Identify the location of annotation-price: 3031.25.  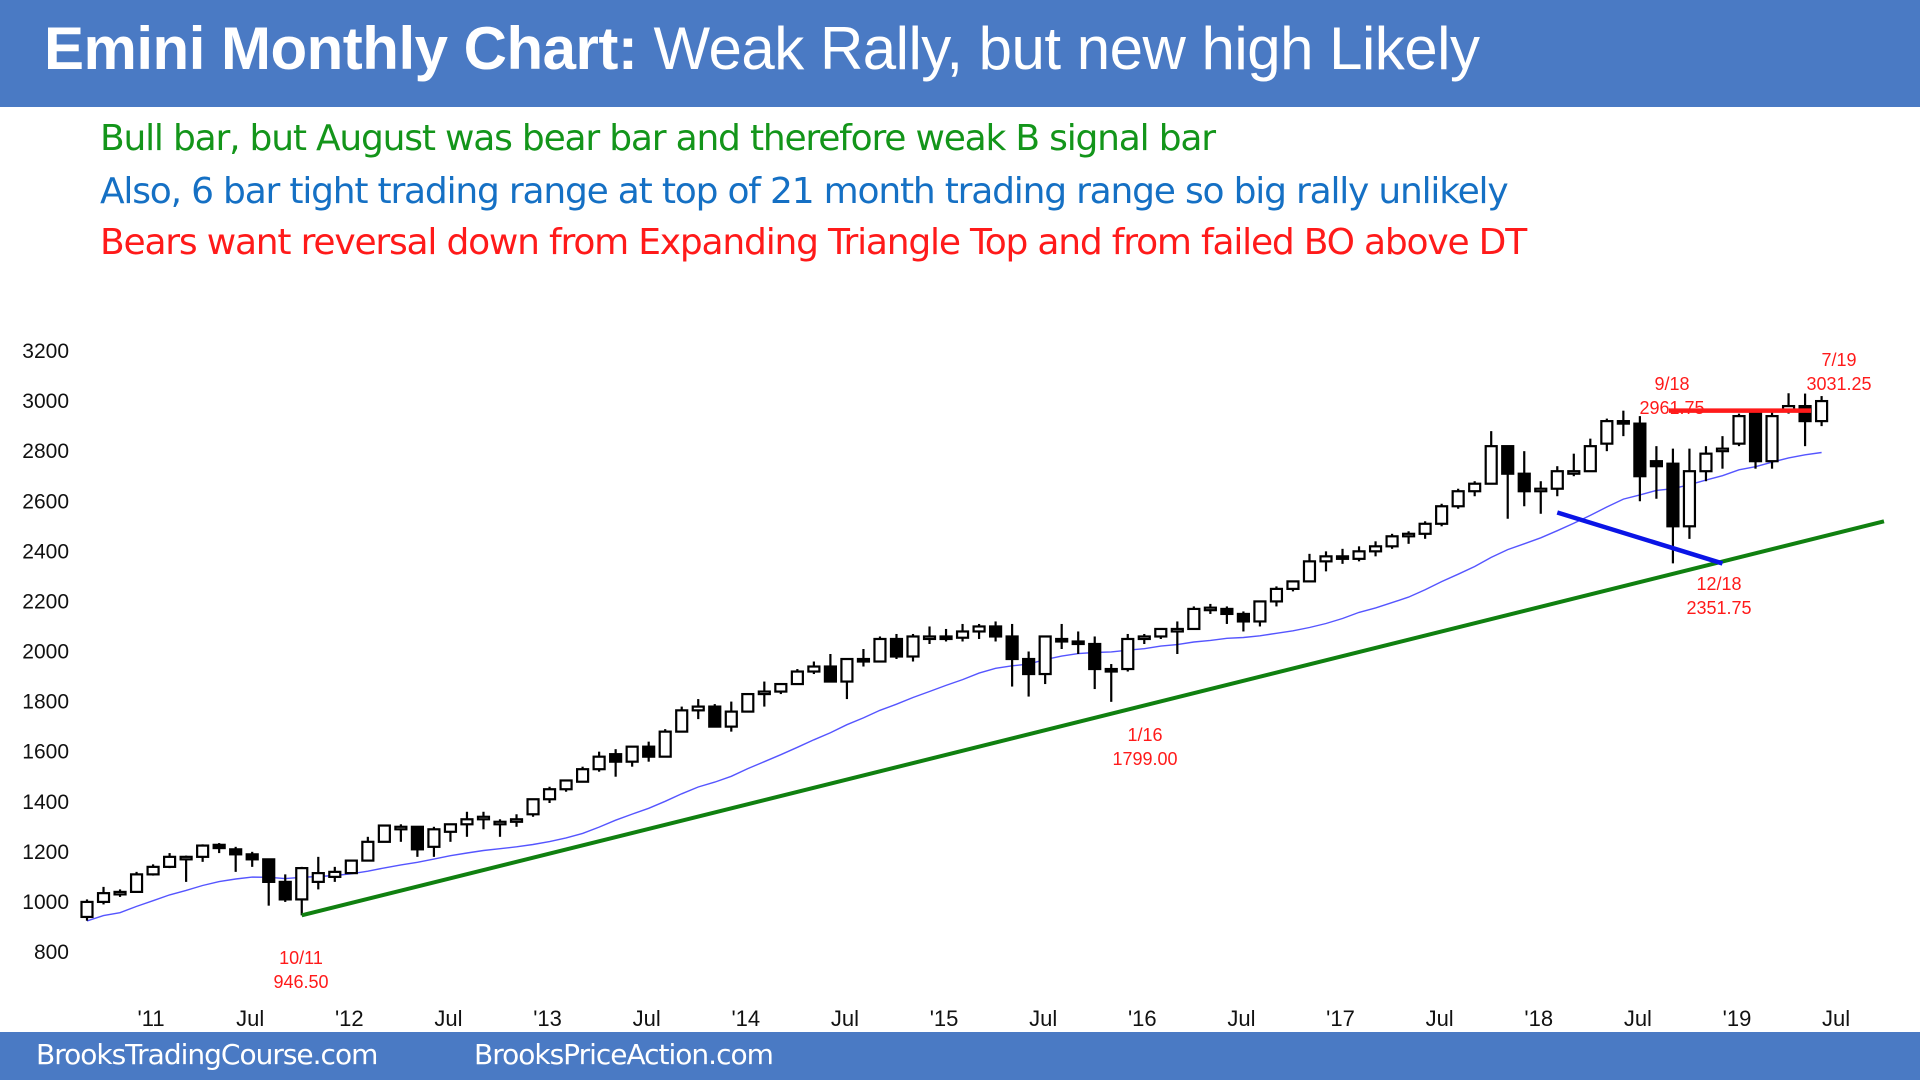
(1838, 384).